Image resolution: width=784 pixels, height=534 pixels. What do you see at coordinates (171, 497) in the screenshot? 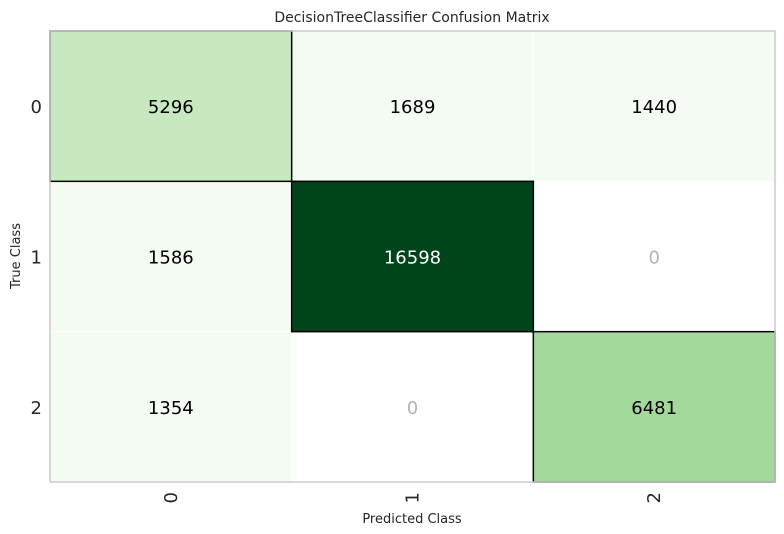
I see `x-tick-label-0: 0` at bounding box center [171, 497].